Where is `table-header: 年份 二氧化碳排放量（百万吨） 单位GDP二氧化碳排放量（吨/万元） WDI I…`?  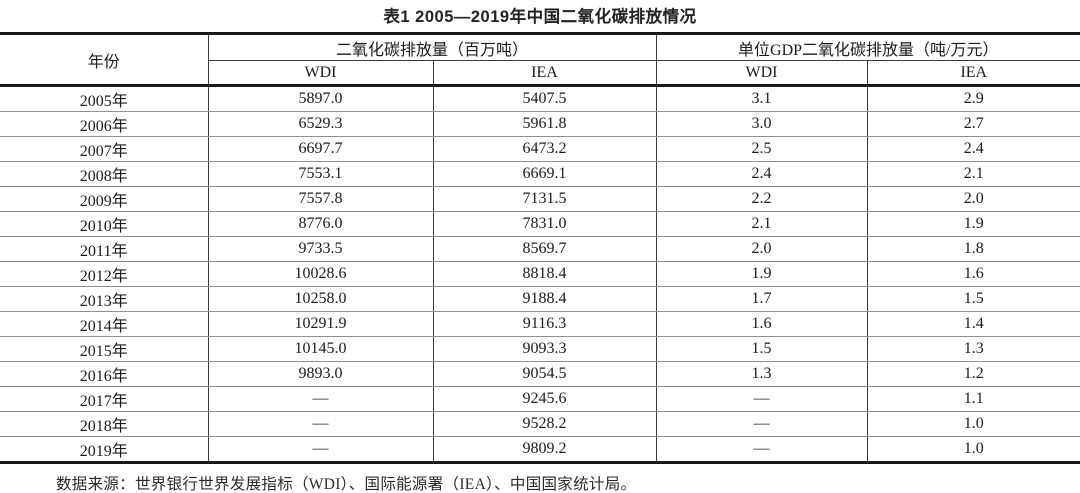
table-header: 年份 二氧化碳排放量（百万吨） 单位GDP二氧化碳排放量（吨/万元） WDI I… is located at coordinates (540, 60).